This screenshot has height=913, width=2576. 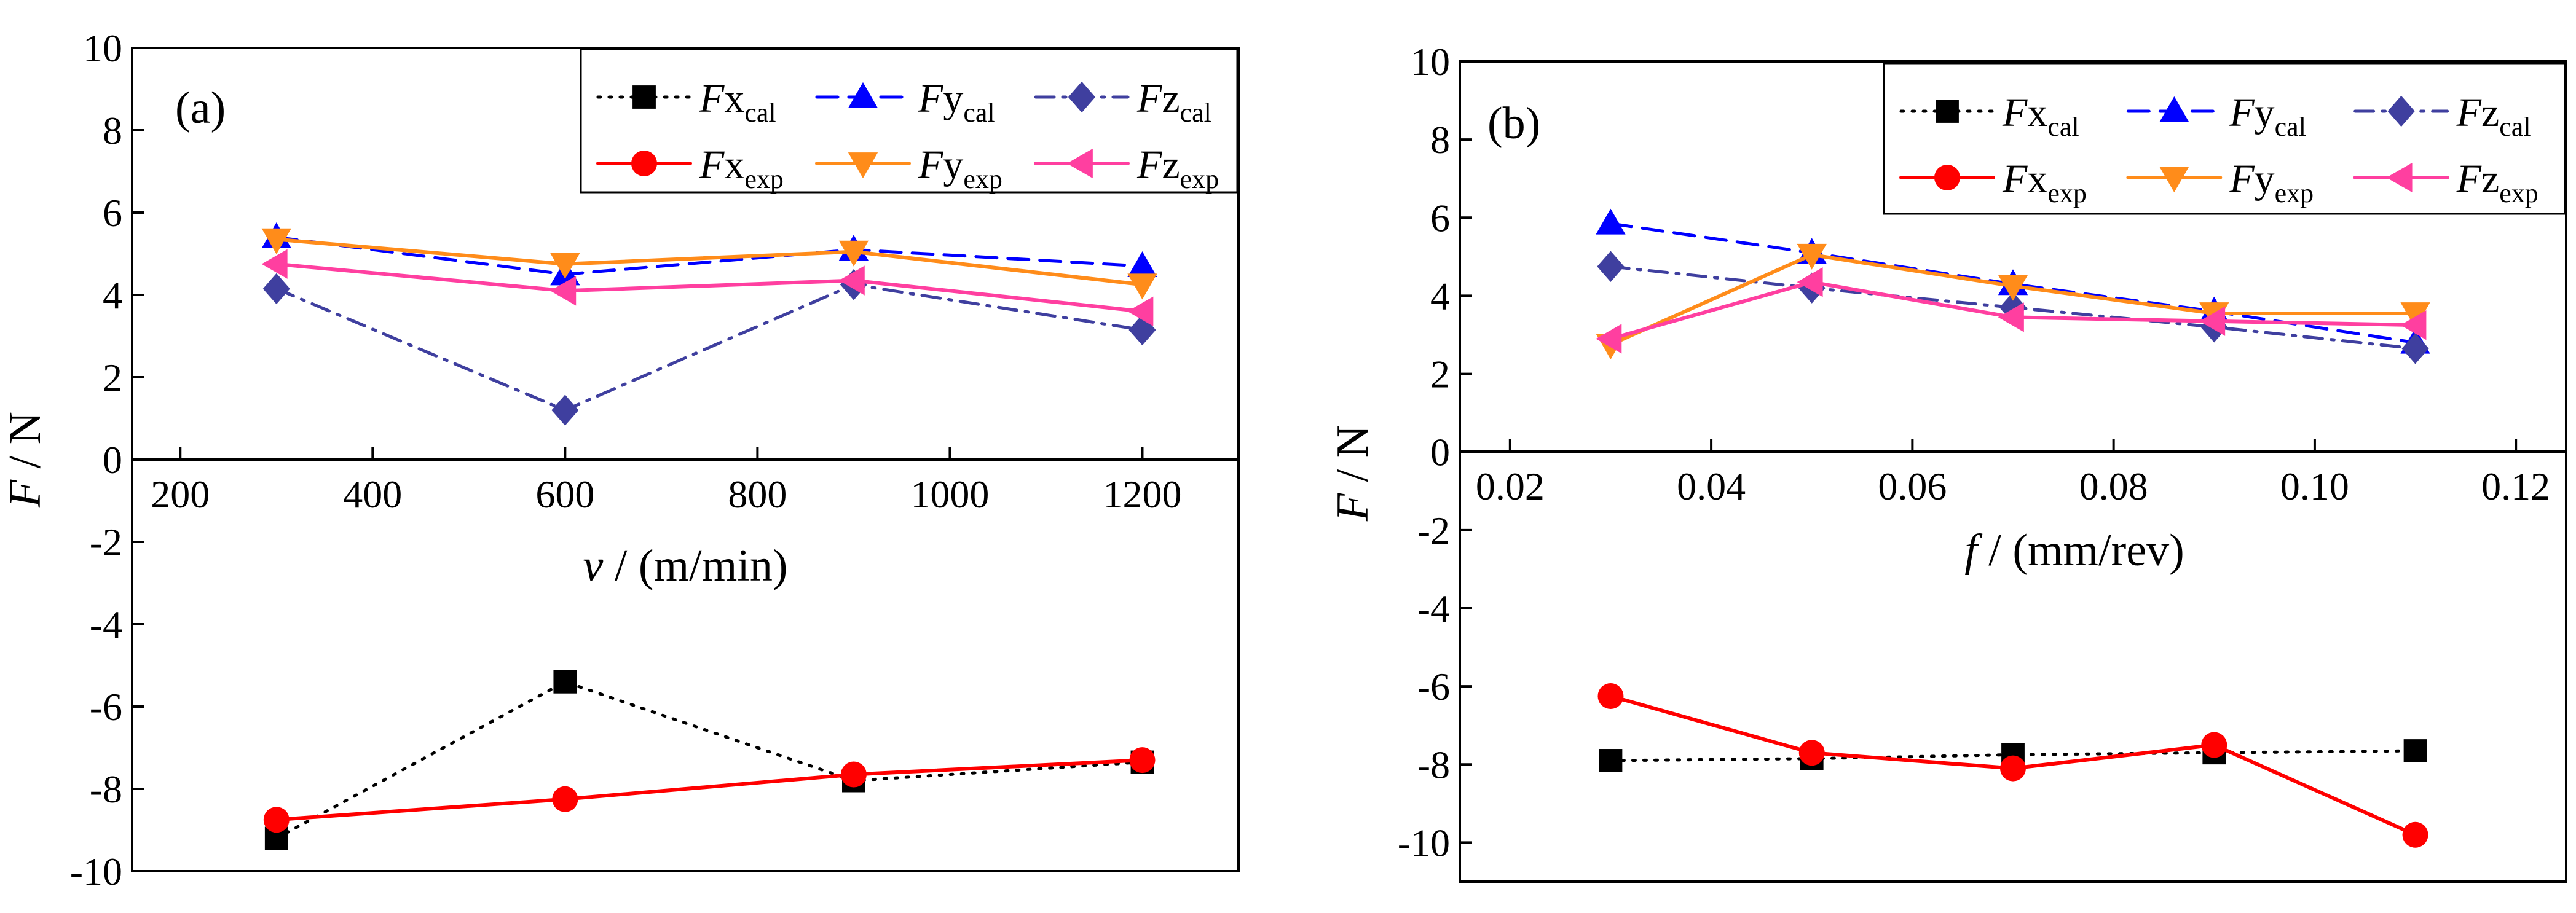 What do you see at coordinates (181, 494) in the screenshot?
I see `x-tick-label: 200` at bounding box center [181, 494].